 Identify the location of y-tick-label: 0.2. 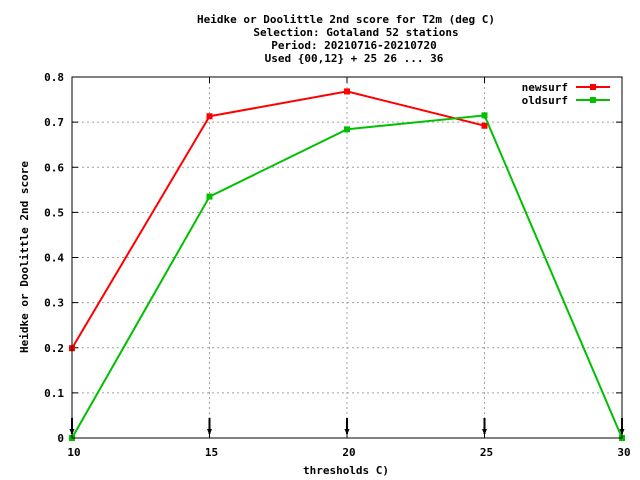
(54, 348).